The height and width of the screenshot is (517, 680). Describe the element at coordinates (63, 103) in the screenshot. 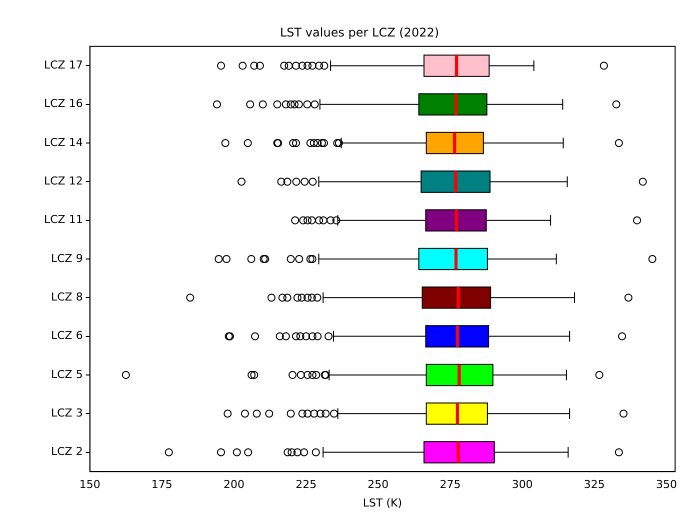

I see `y-tick-label: LCZ 16` at that location.